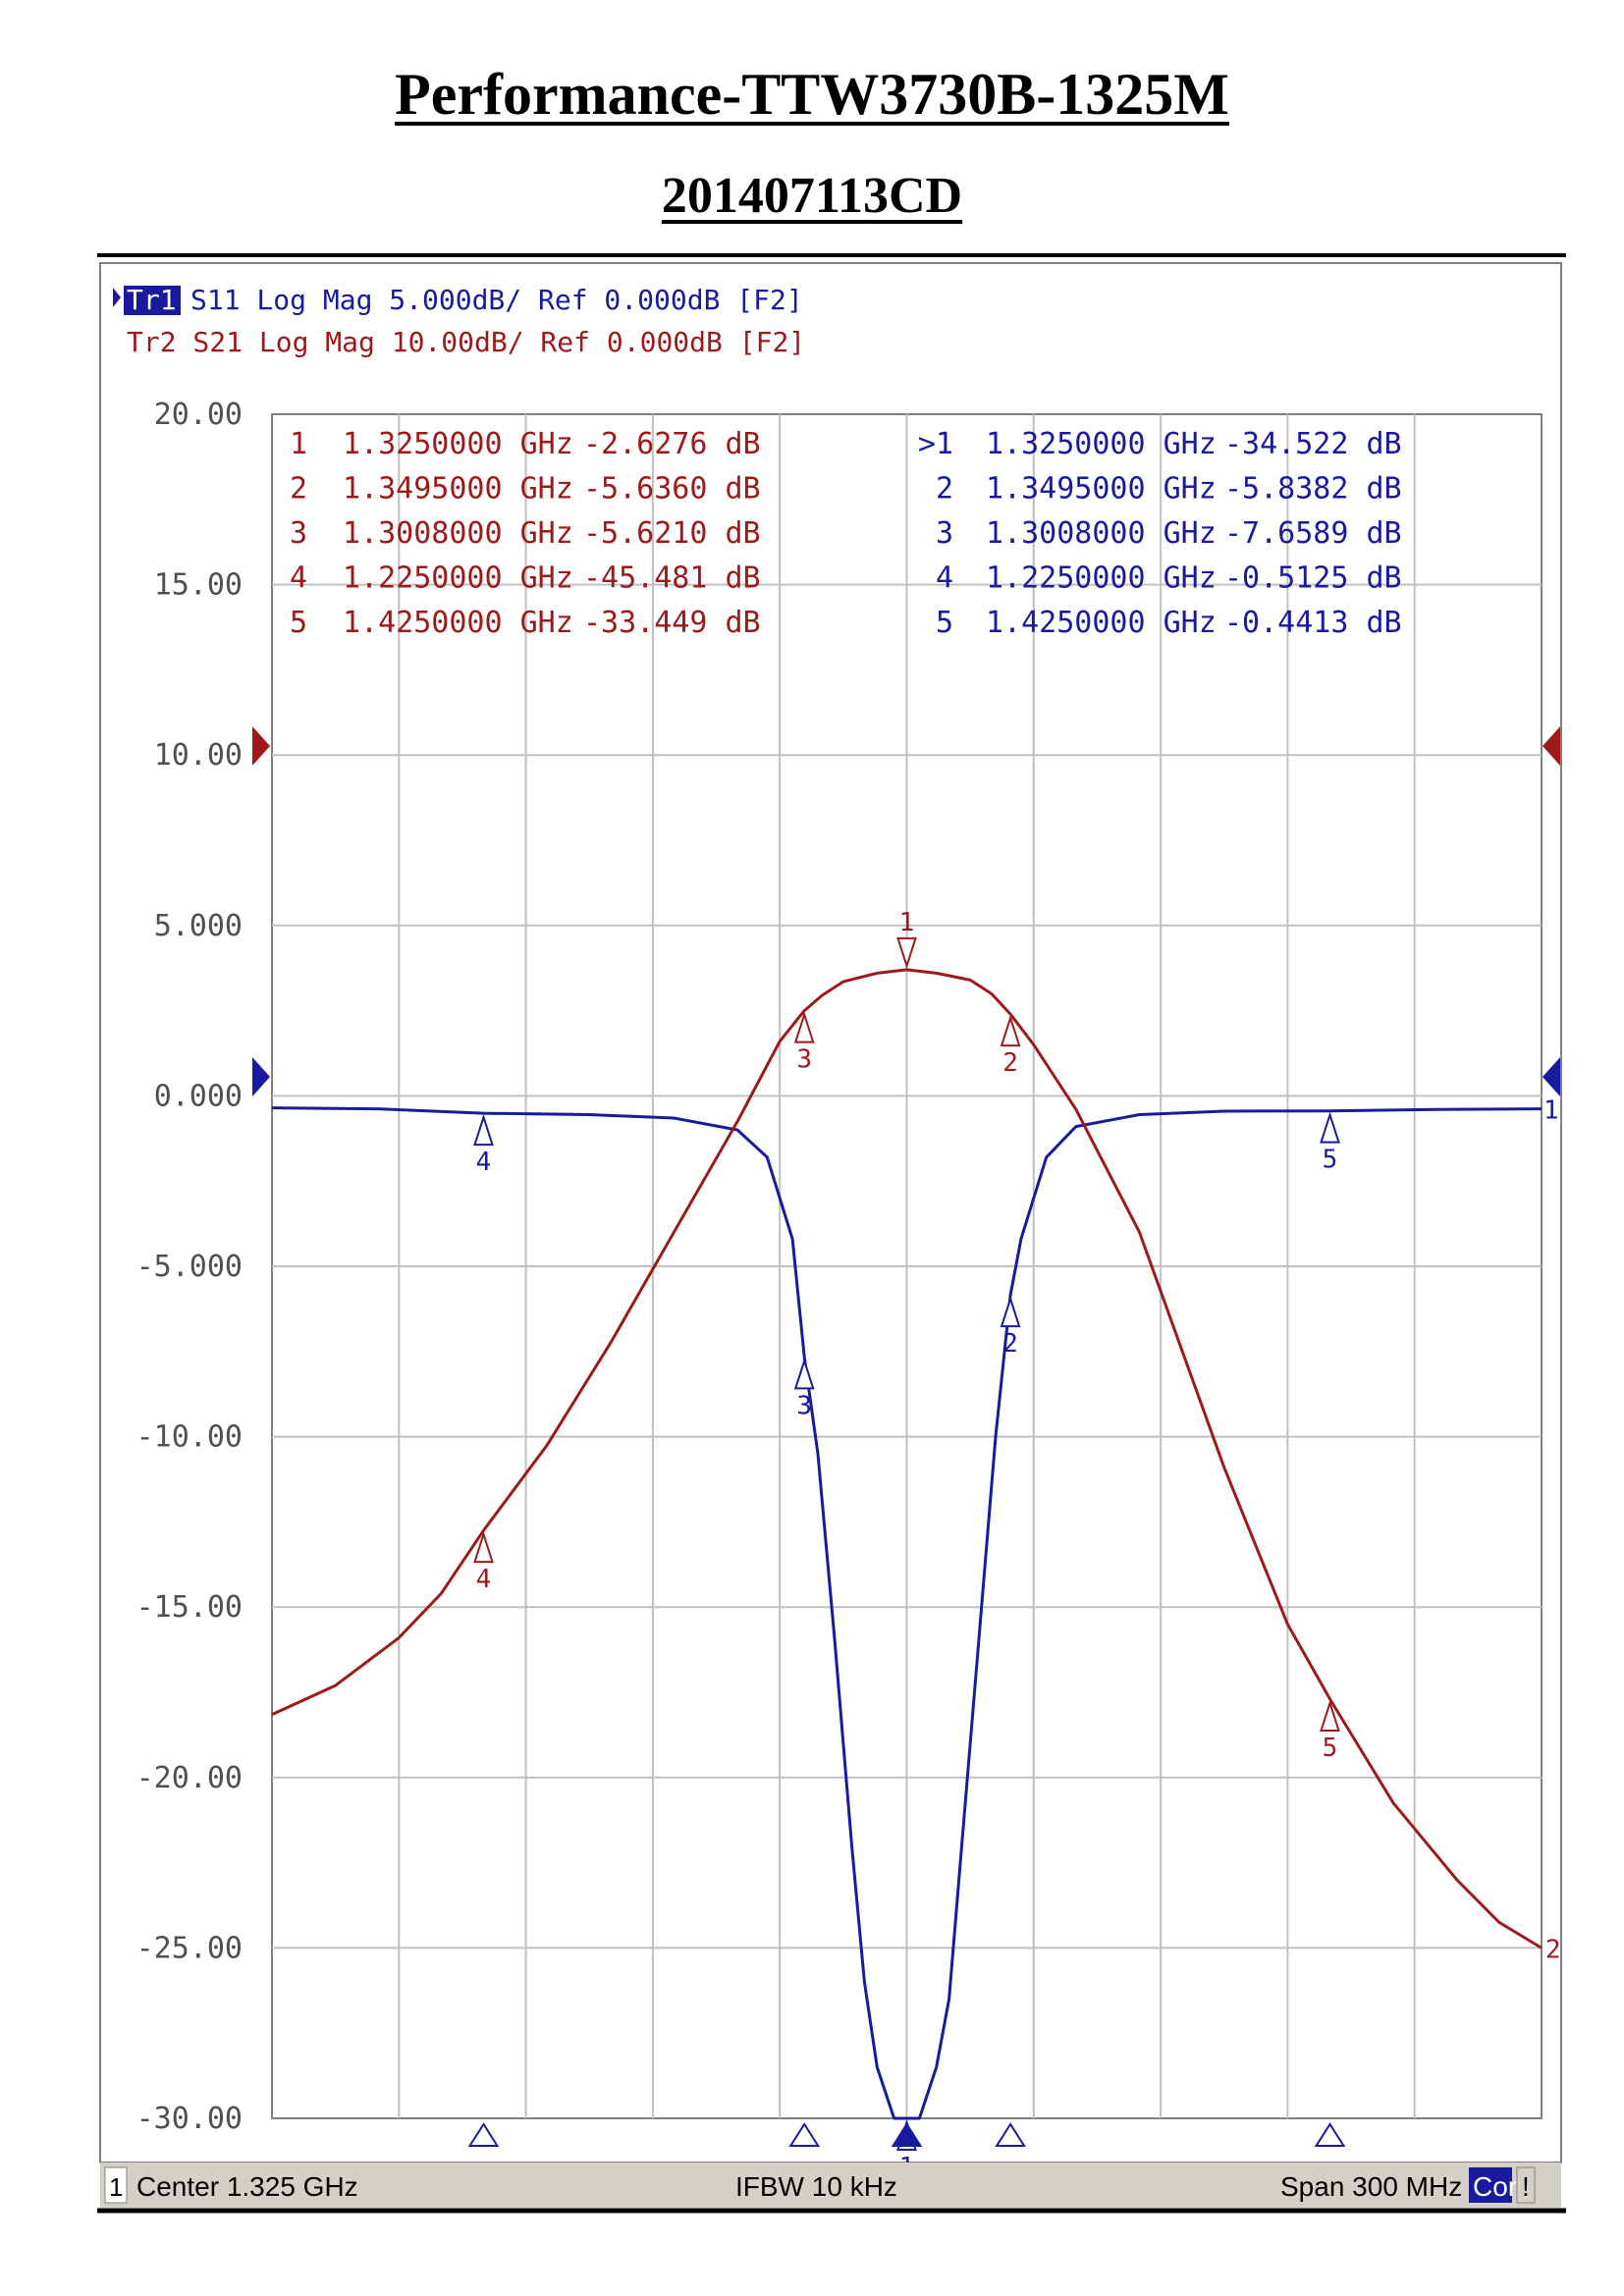 Image resolution: width=1624 pixels, height=2296 pixels. Describe the element at coordinates (1551, 1076) in the screenshot. I see `s11-ref-right-arrow-icon` at that location.